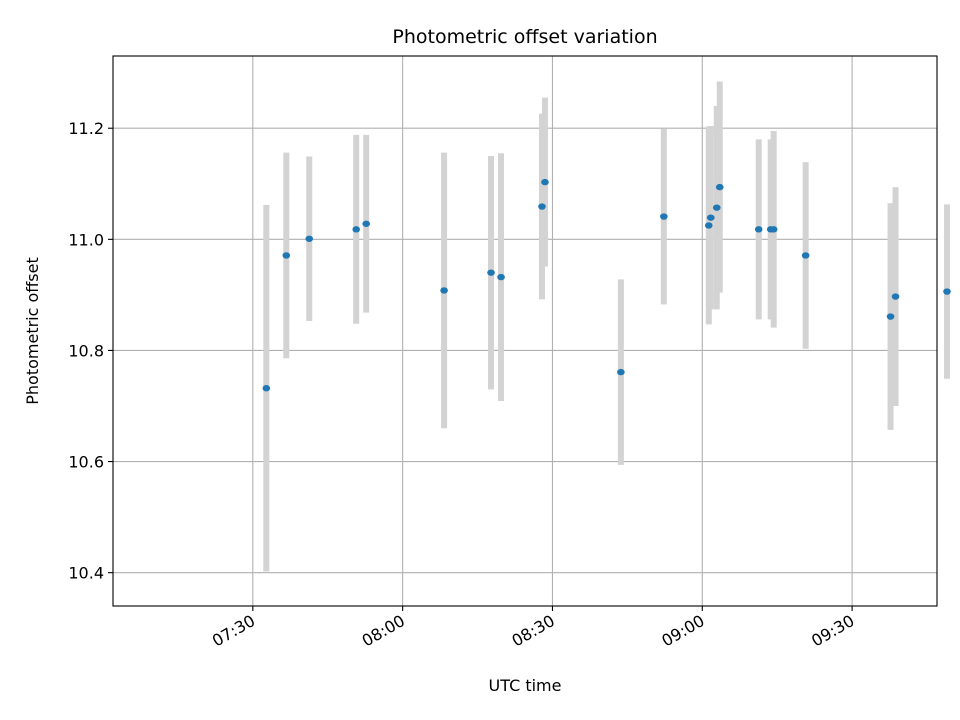 The height and width of the screenshot is (720, 960). What do you see at coordinates (525, 685) in the screenshot?
I see `x-axis-label: UTC time` at bounding box center [525, 685].